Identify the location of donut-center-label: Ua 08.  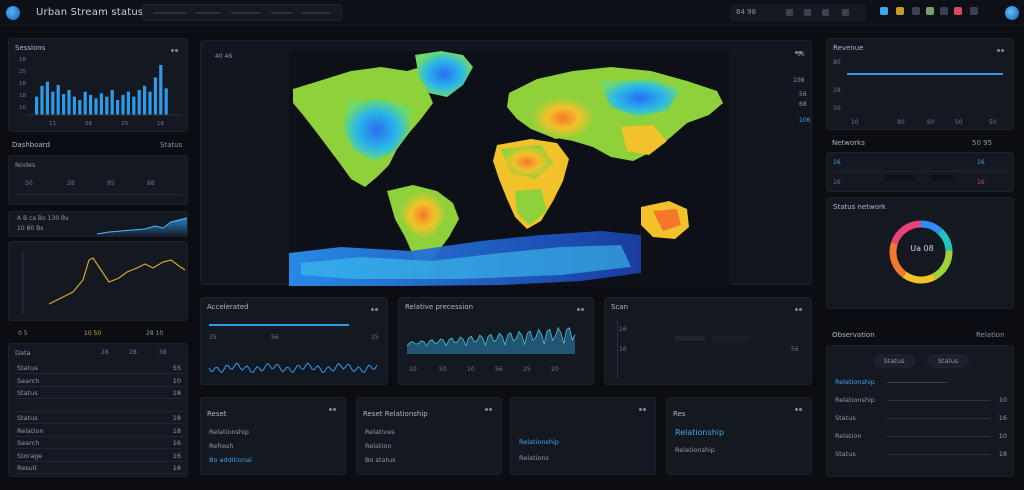
(922, 248).